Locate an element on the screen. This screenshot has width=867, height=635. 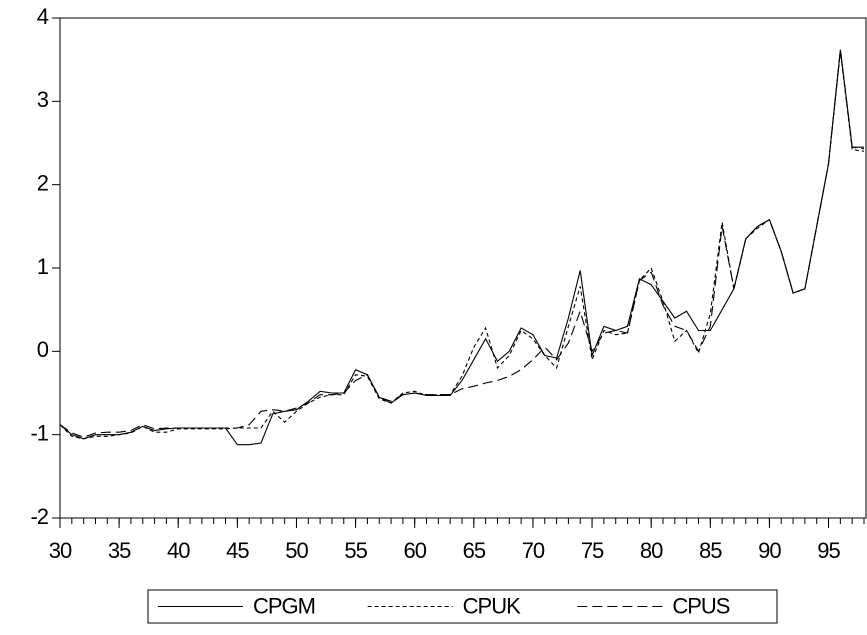
x-tick-label: 75 is located at coordinates (592, 550).